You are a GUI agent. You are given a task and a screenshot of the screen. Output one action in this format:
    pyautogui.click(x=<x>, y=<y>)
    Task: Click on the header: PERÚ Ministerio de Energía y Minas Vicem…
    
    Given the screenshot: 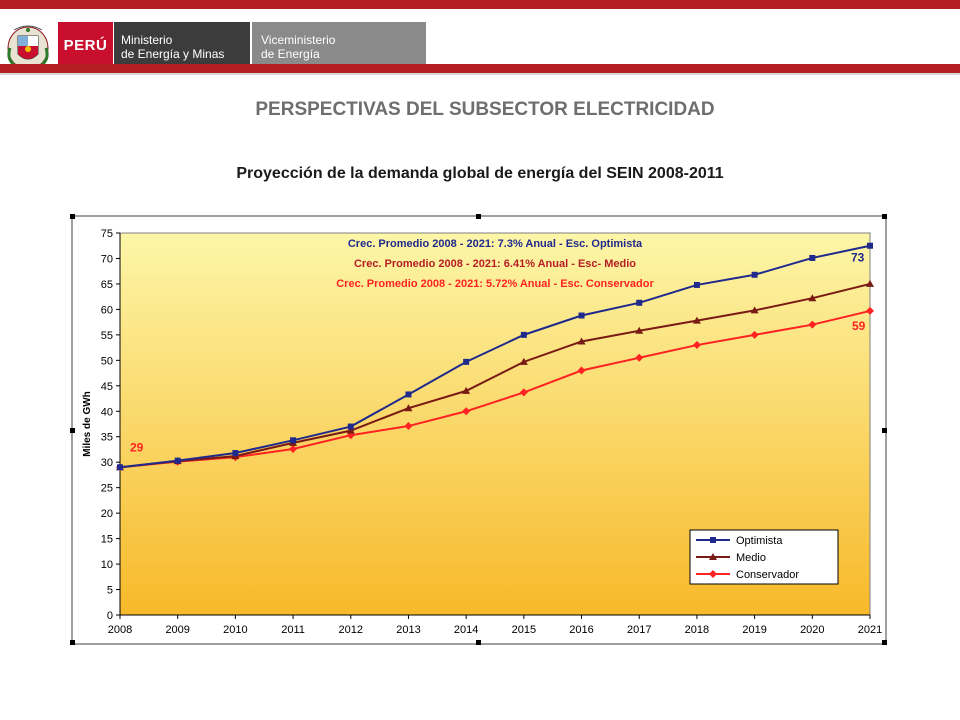 What is the action you would take?
    pyautogui.click(x=480, y=39)
    